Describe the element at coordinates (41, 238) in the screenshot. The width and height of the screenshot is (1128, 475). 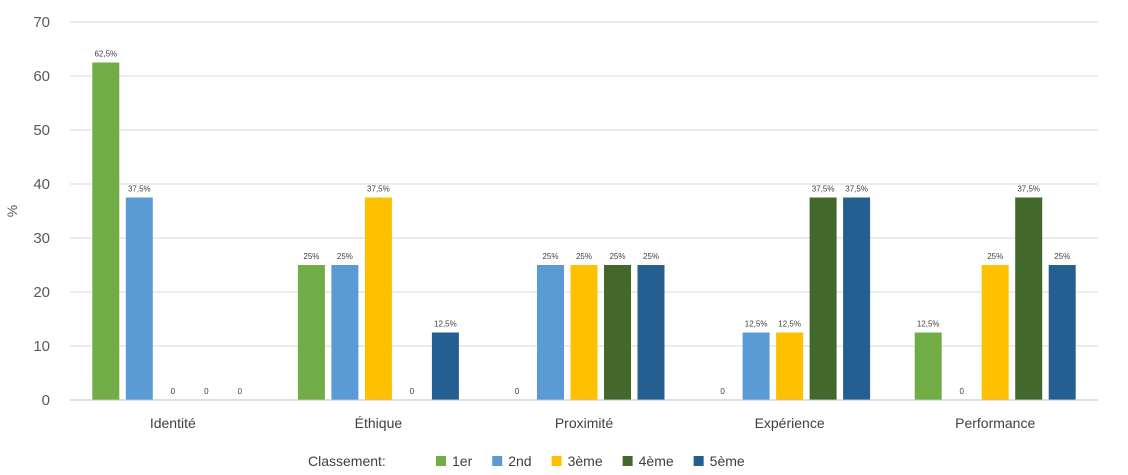
I see `y-tick-label-30: 30` at that location.